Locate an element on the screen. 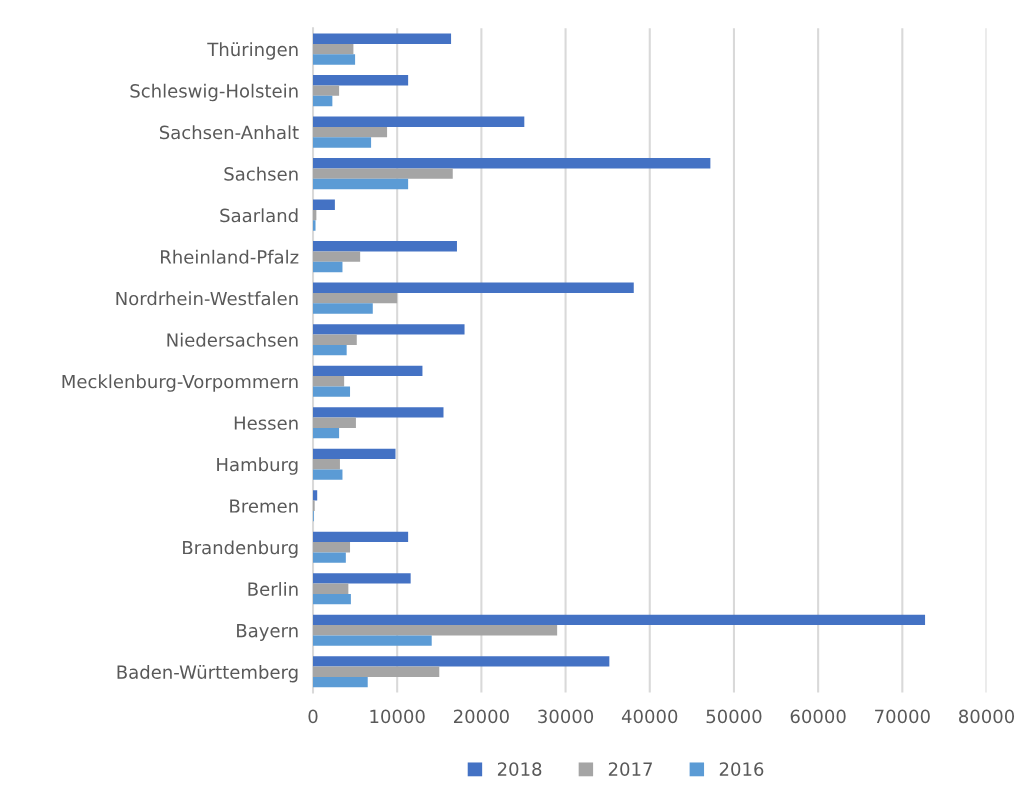 The width and height of the screenshot is (1033, 810). y-tick-label: Sachsen is located at coordinates (261, 173).